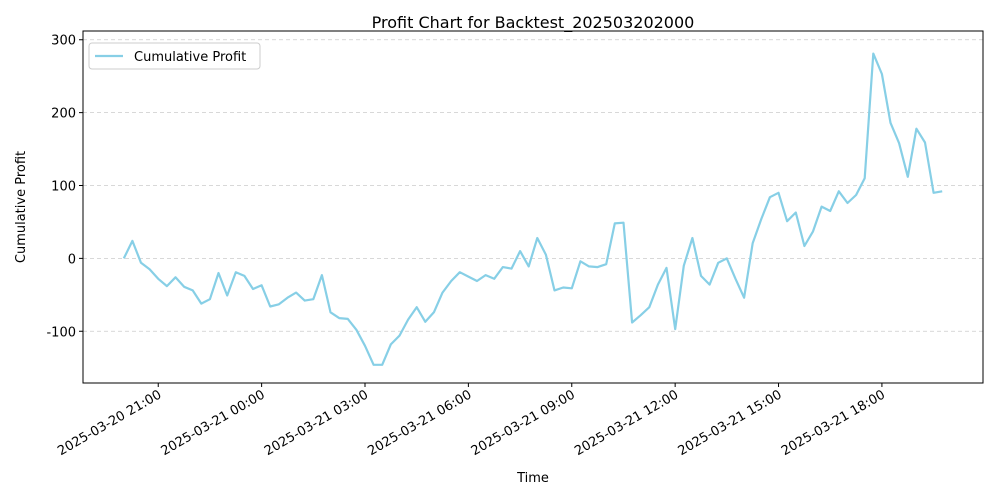 The image size is (1000, 500). Describe the element at coordinates (61, 332) in the screenshot. I see `y-tick-label: -100` at that location.